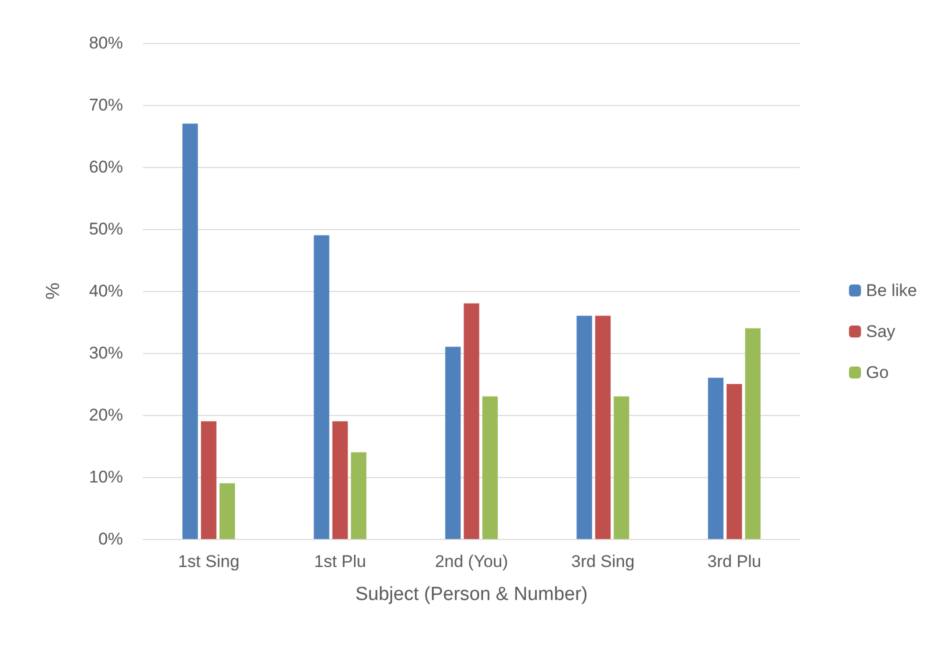 The image size is (942, 663). I want to click on legend-label: Be like, so click(892, 290).